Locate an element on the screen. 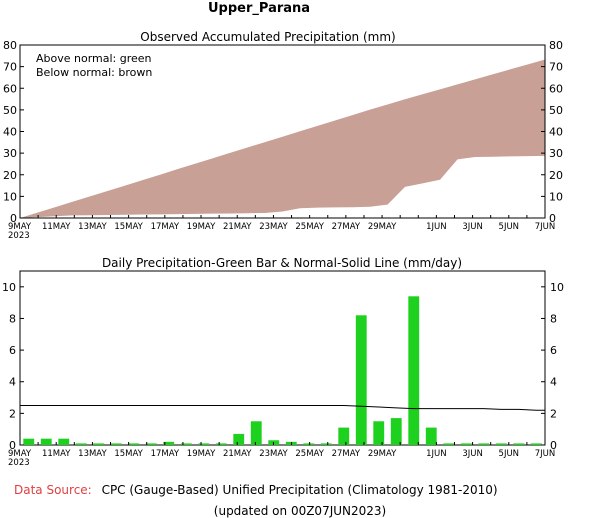 The image size is (590, 518). y-tick-label-right: 6 is located at coordinates (553, 350).